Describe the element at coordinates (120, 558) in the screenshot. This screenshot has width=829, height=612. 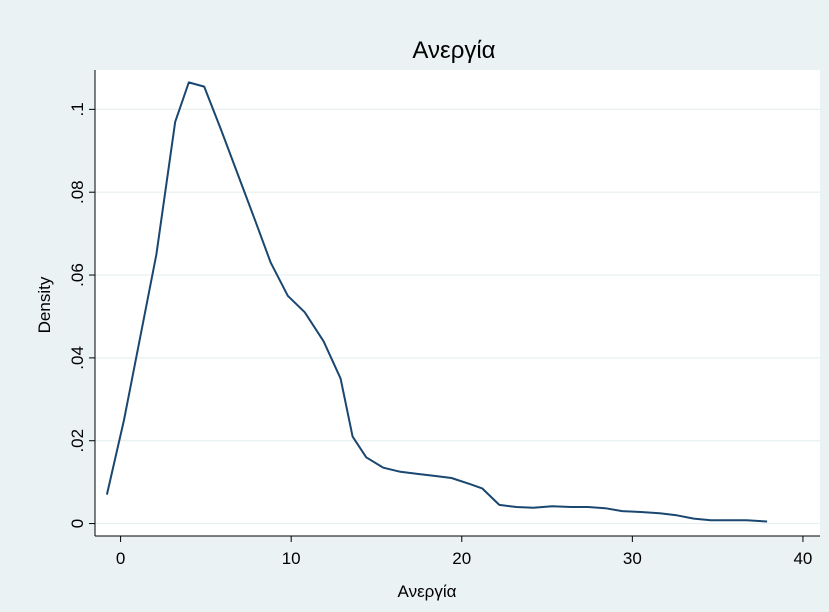
I see `x-tick-label: 0` at that location.